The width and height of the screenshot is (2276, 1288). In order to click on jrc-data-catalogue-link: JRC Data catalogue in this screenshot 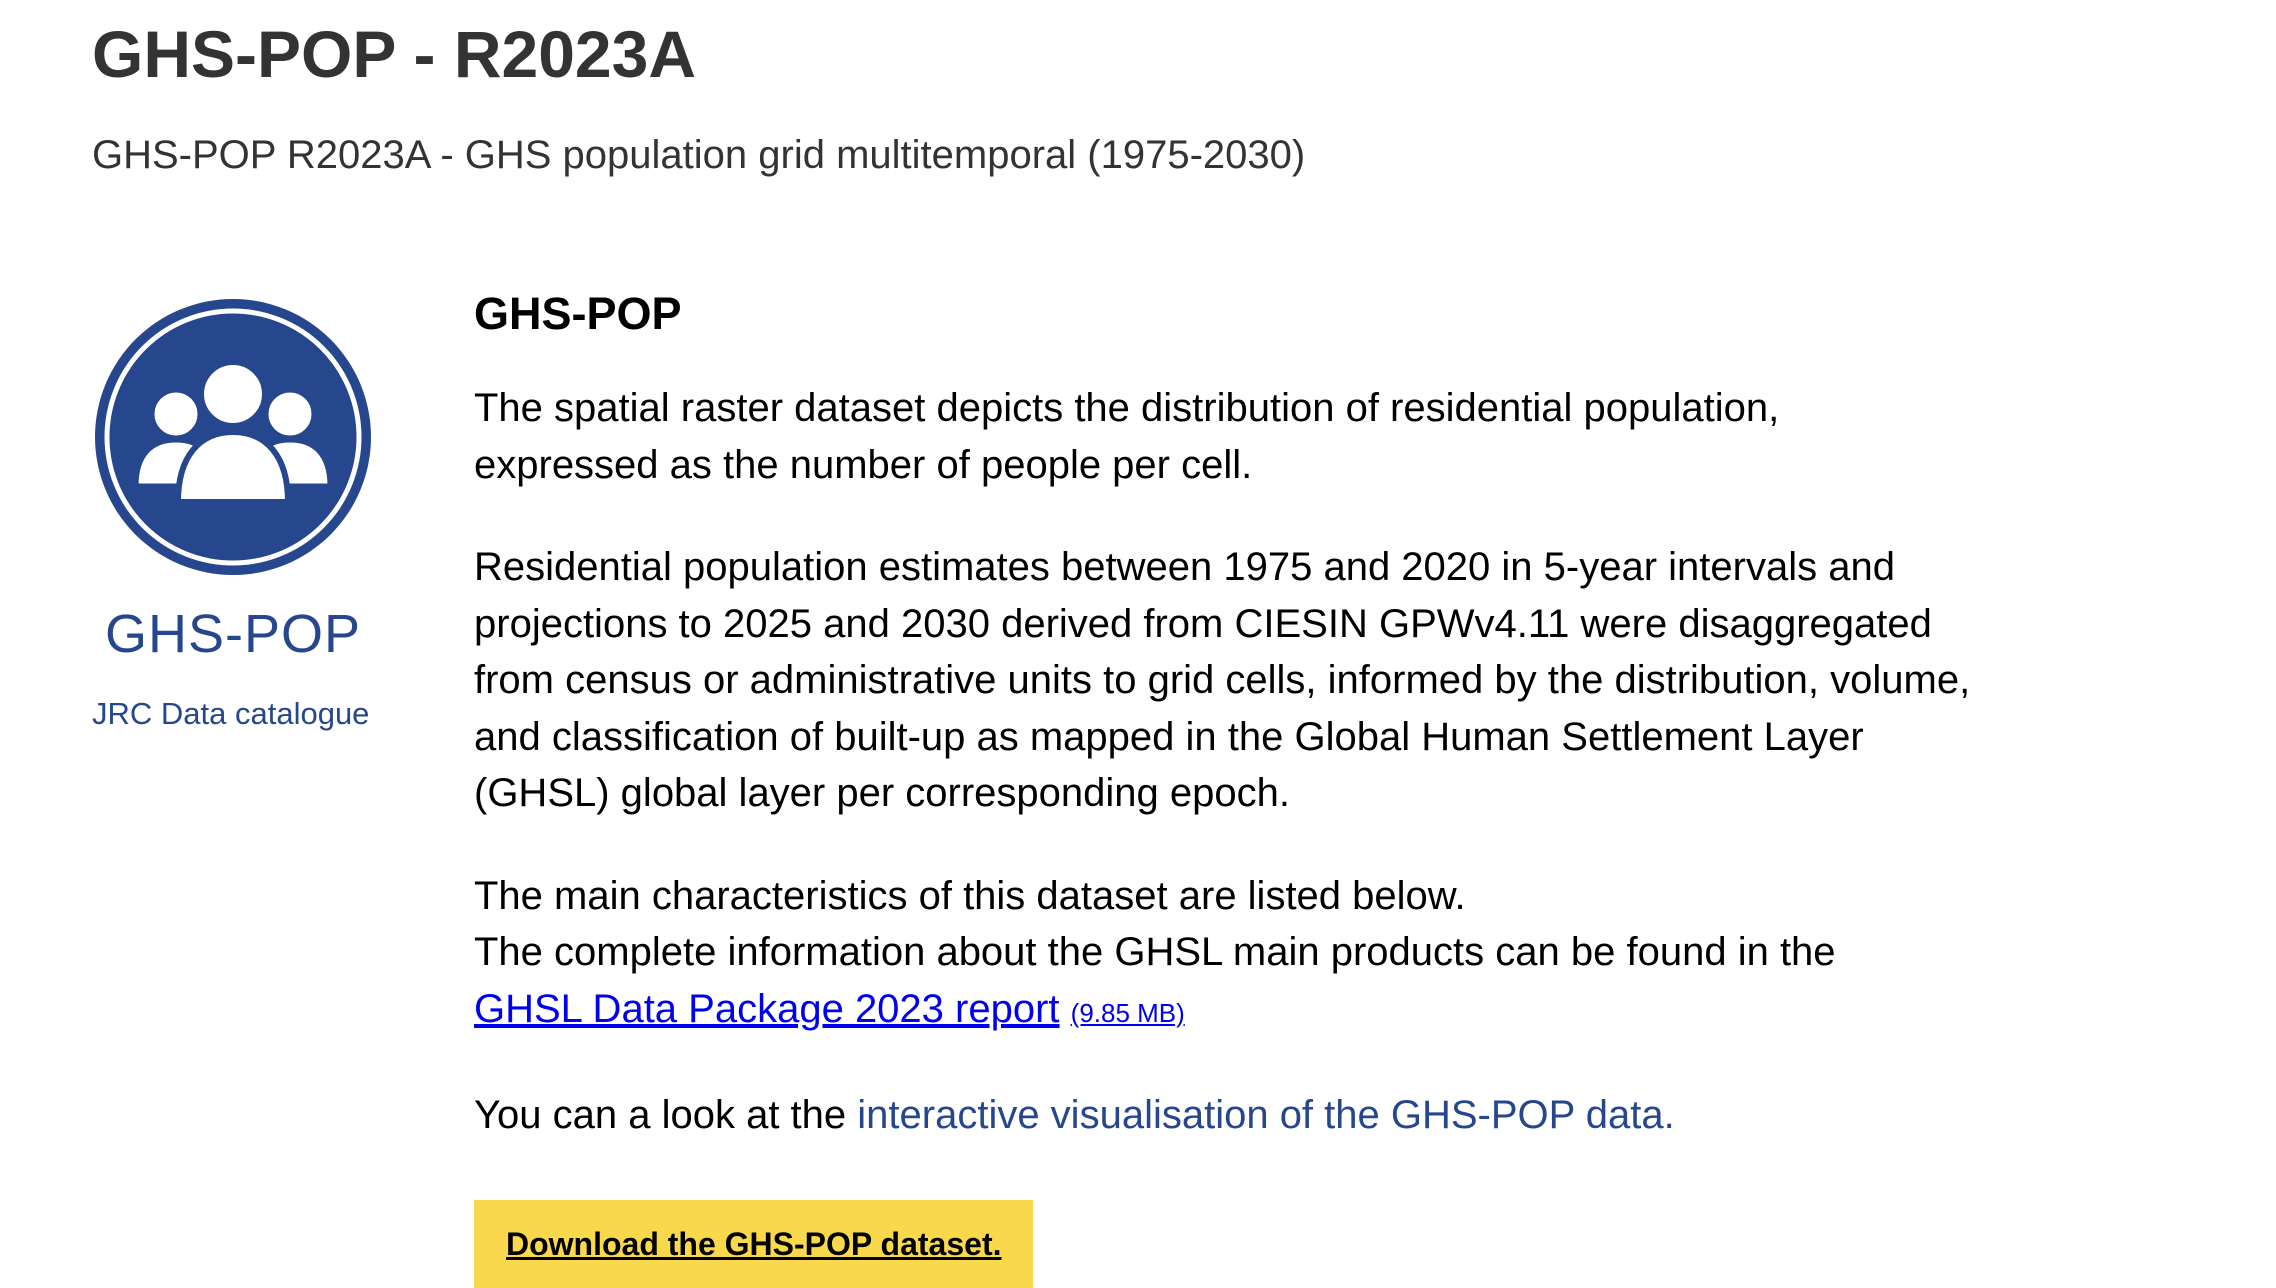, I will do `click(231, 713)`.